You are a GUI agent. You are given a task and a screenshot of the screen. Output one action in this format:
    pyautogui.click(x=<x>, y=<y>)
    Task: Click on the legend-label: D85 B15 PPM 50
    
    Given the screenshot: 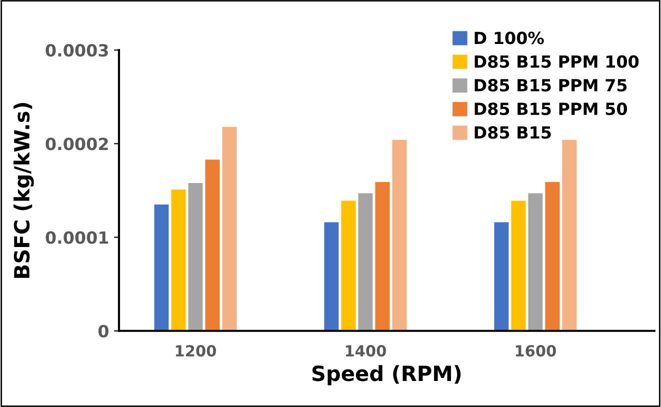 What is the action you would take?
    pyautogui.click(x=550, y=109)
    